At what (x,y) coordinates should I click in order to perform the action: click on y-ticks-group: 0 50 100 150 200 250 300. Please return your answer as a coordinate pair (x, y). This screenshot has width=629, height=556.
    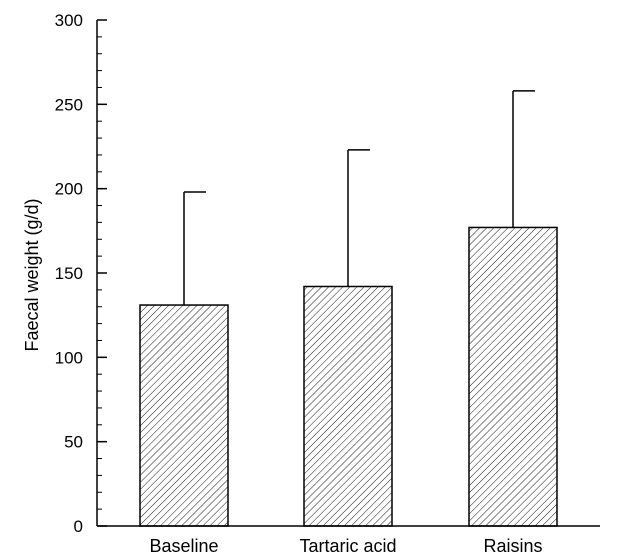
    Looking at the image, I should click on (81, 273).